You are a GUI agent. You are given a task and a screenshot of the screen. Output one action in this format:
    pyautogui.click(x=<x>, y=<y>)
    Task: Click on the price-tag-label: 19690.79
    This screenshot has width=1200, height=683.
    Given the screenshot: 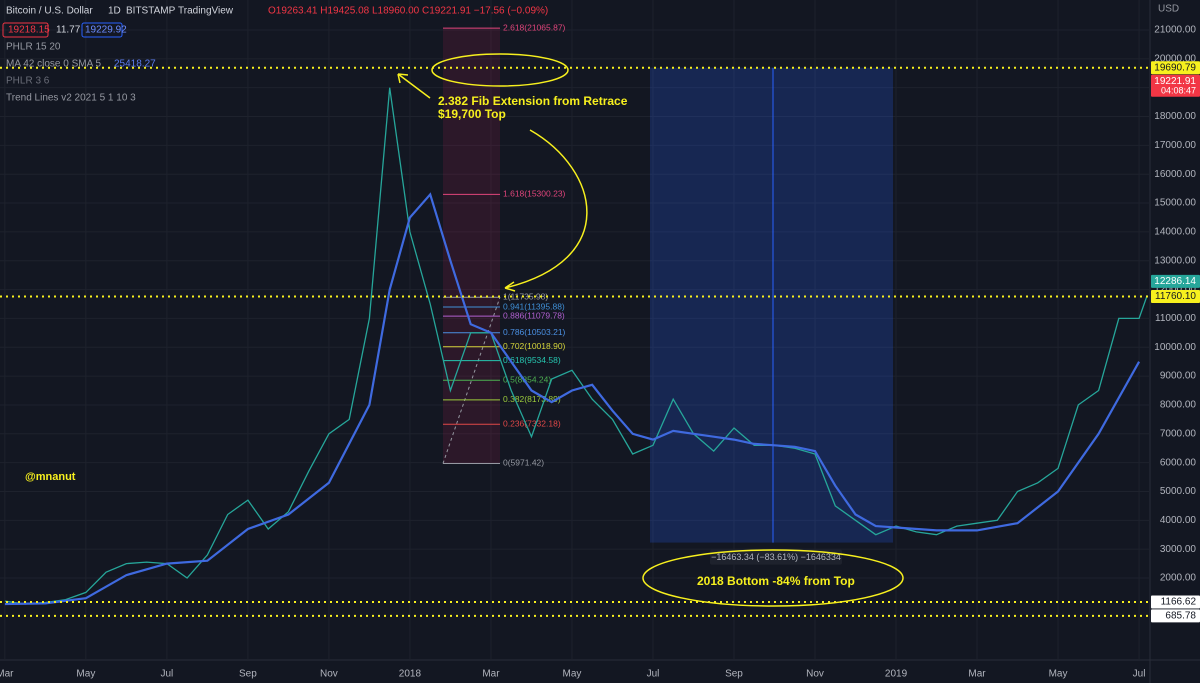 What is the action you would take?
    pyautogui.click(x=1175, y=67)
    